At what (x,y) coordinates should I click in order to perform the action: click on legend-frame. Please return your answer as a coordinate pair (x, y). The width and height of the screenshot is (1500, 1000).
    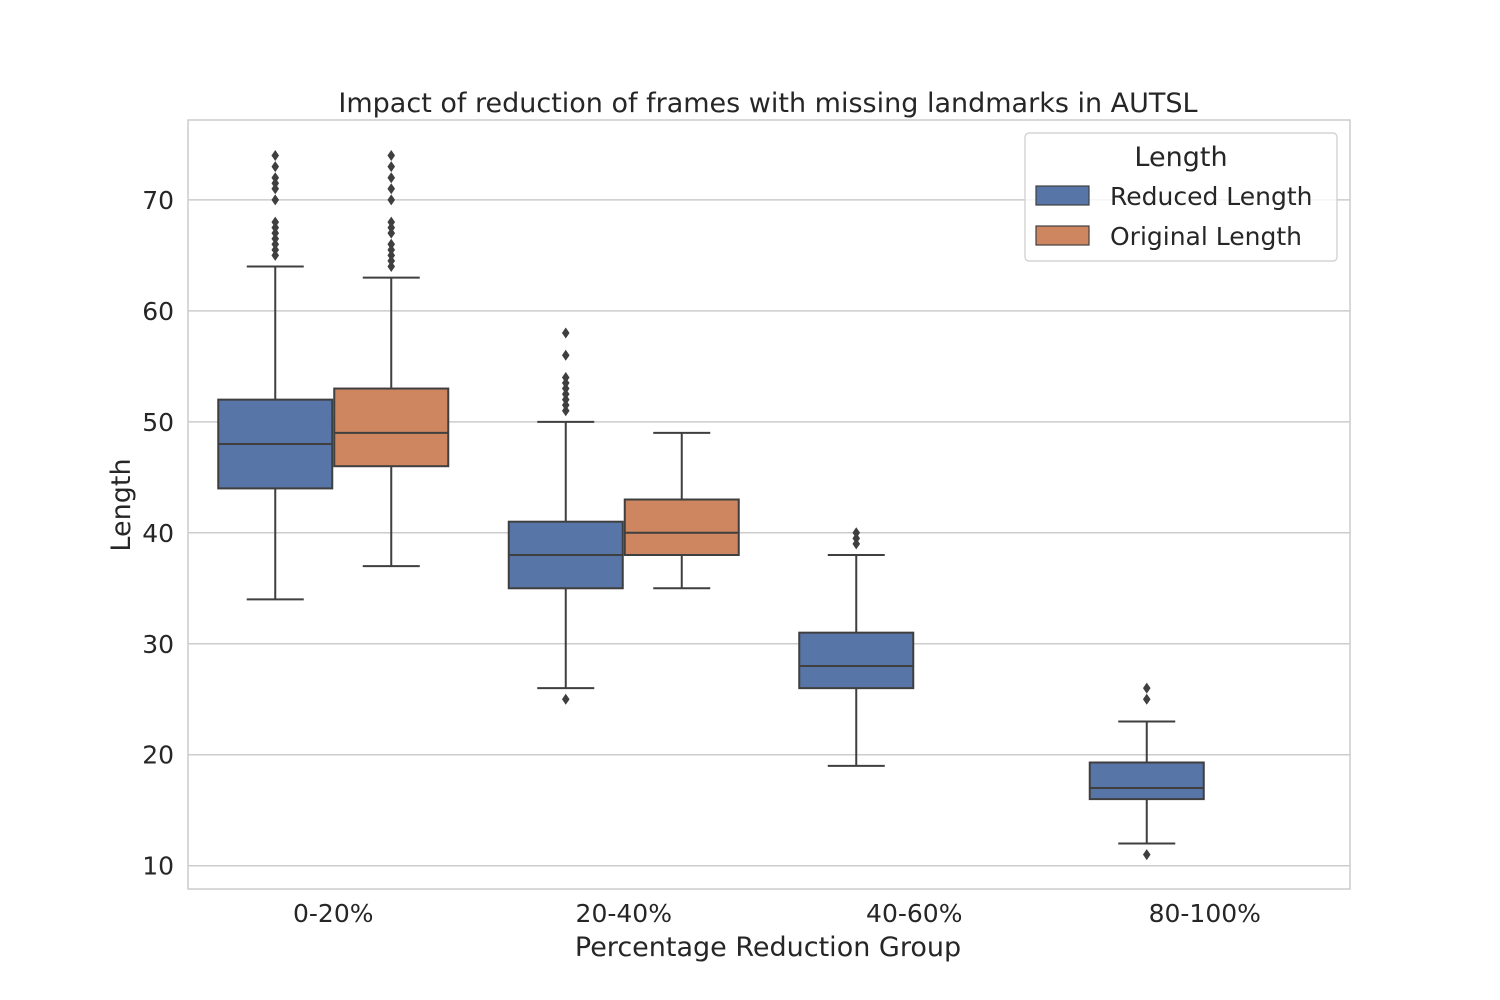
    Looking at the image, I should click on (1181, 197).